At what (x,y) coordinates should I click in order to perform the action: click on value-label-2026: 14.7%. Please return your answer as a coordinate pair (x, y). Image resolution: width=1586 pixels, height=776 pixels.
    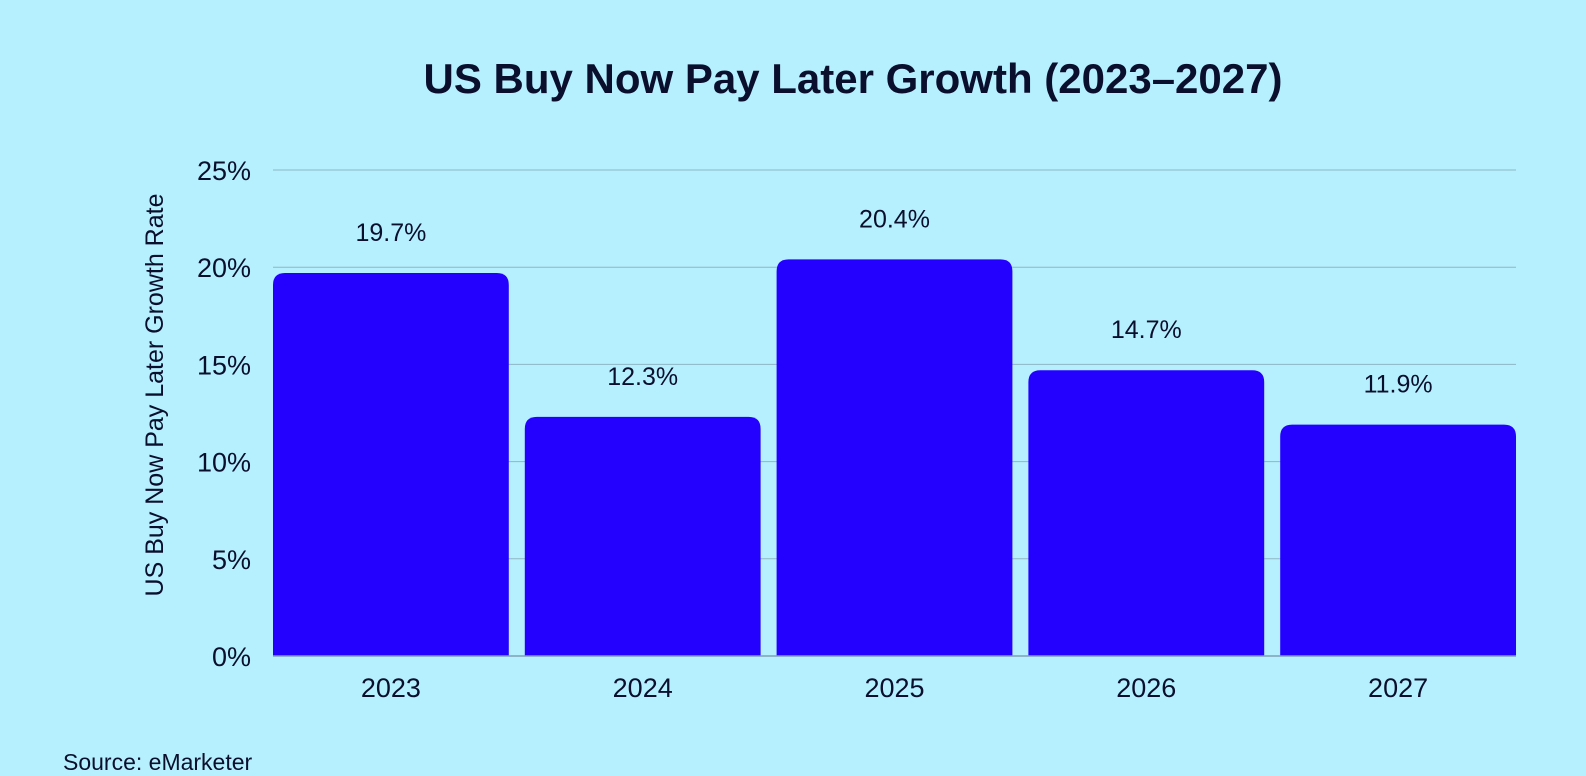
    Looking at the image, I should click on (1146, 330).